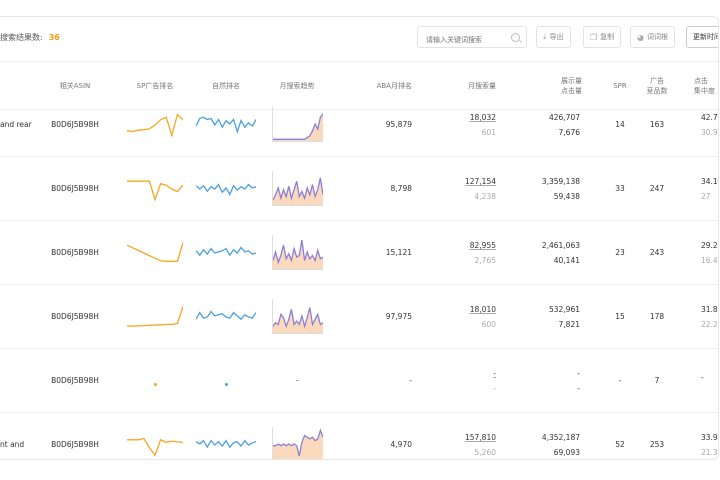 This screenshot has width=720, height=480. I want to click on table-row: B0D6J5B98H - - - - - -7-, so click(359, 381).